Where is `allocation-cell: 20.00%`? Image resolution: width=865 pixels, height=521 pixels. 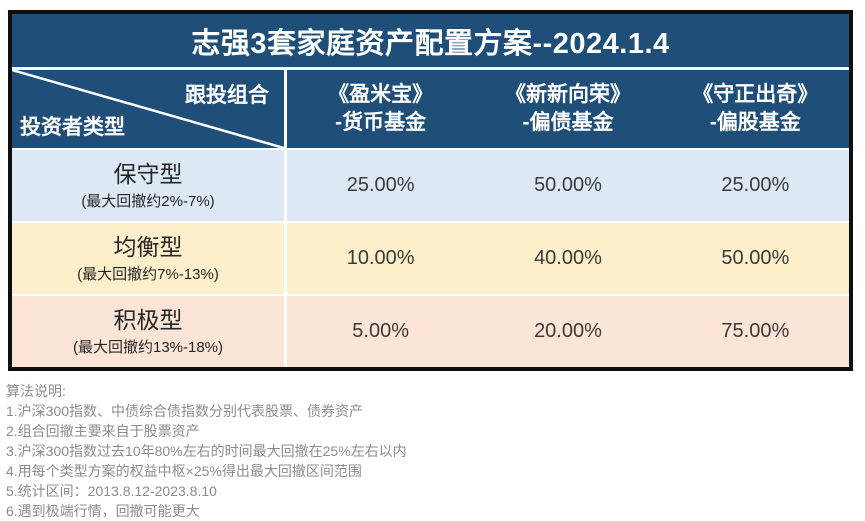
allocation-cell: 20.00% is located at coordinates (568, 331).